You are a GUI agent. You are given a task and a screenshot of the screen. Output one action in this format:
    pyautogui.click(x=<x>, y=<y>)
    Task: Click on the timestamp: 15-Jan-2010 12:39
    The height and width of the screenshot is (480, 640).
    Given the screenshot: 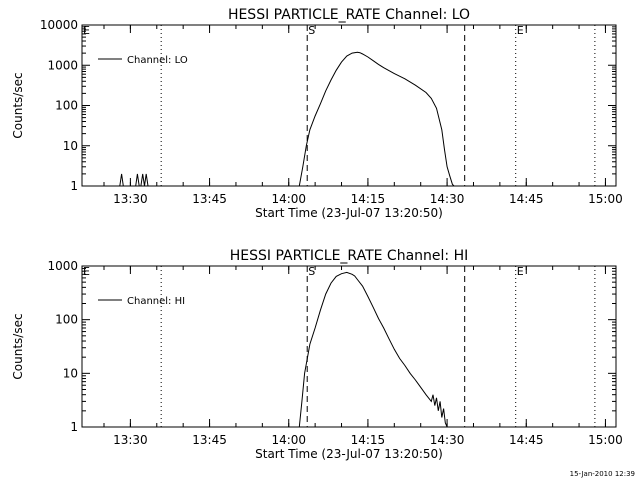 What is the action you would take?
    pyautogui.click(x=602, y=474)
    